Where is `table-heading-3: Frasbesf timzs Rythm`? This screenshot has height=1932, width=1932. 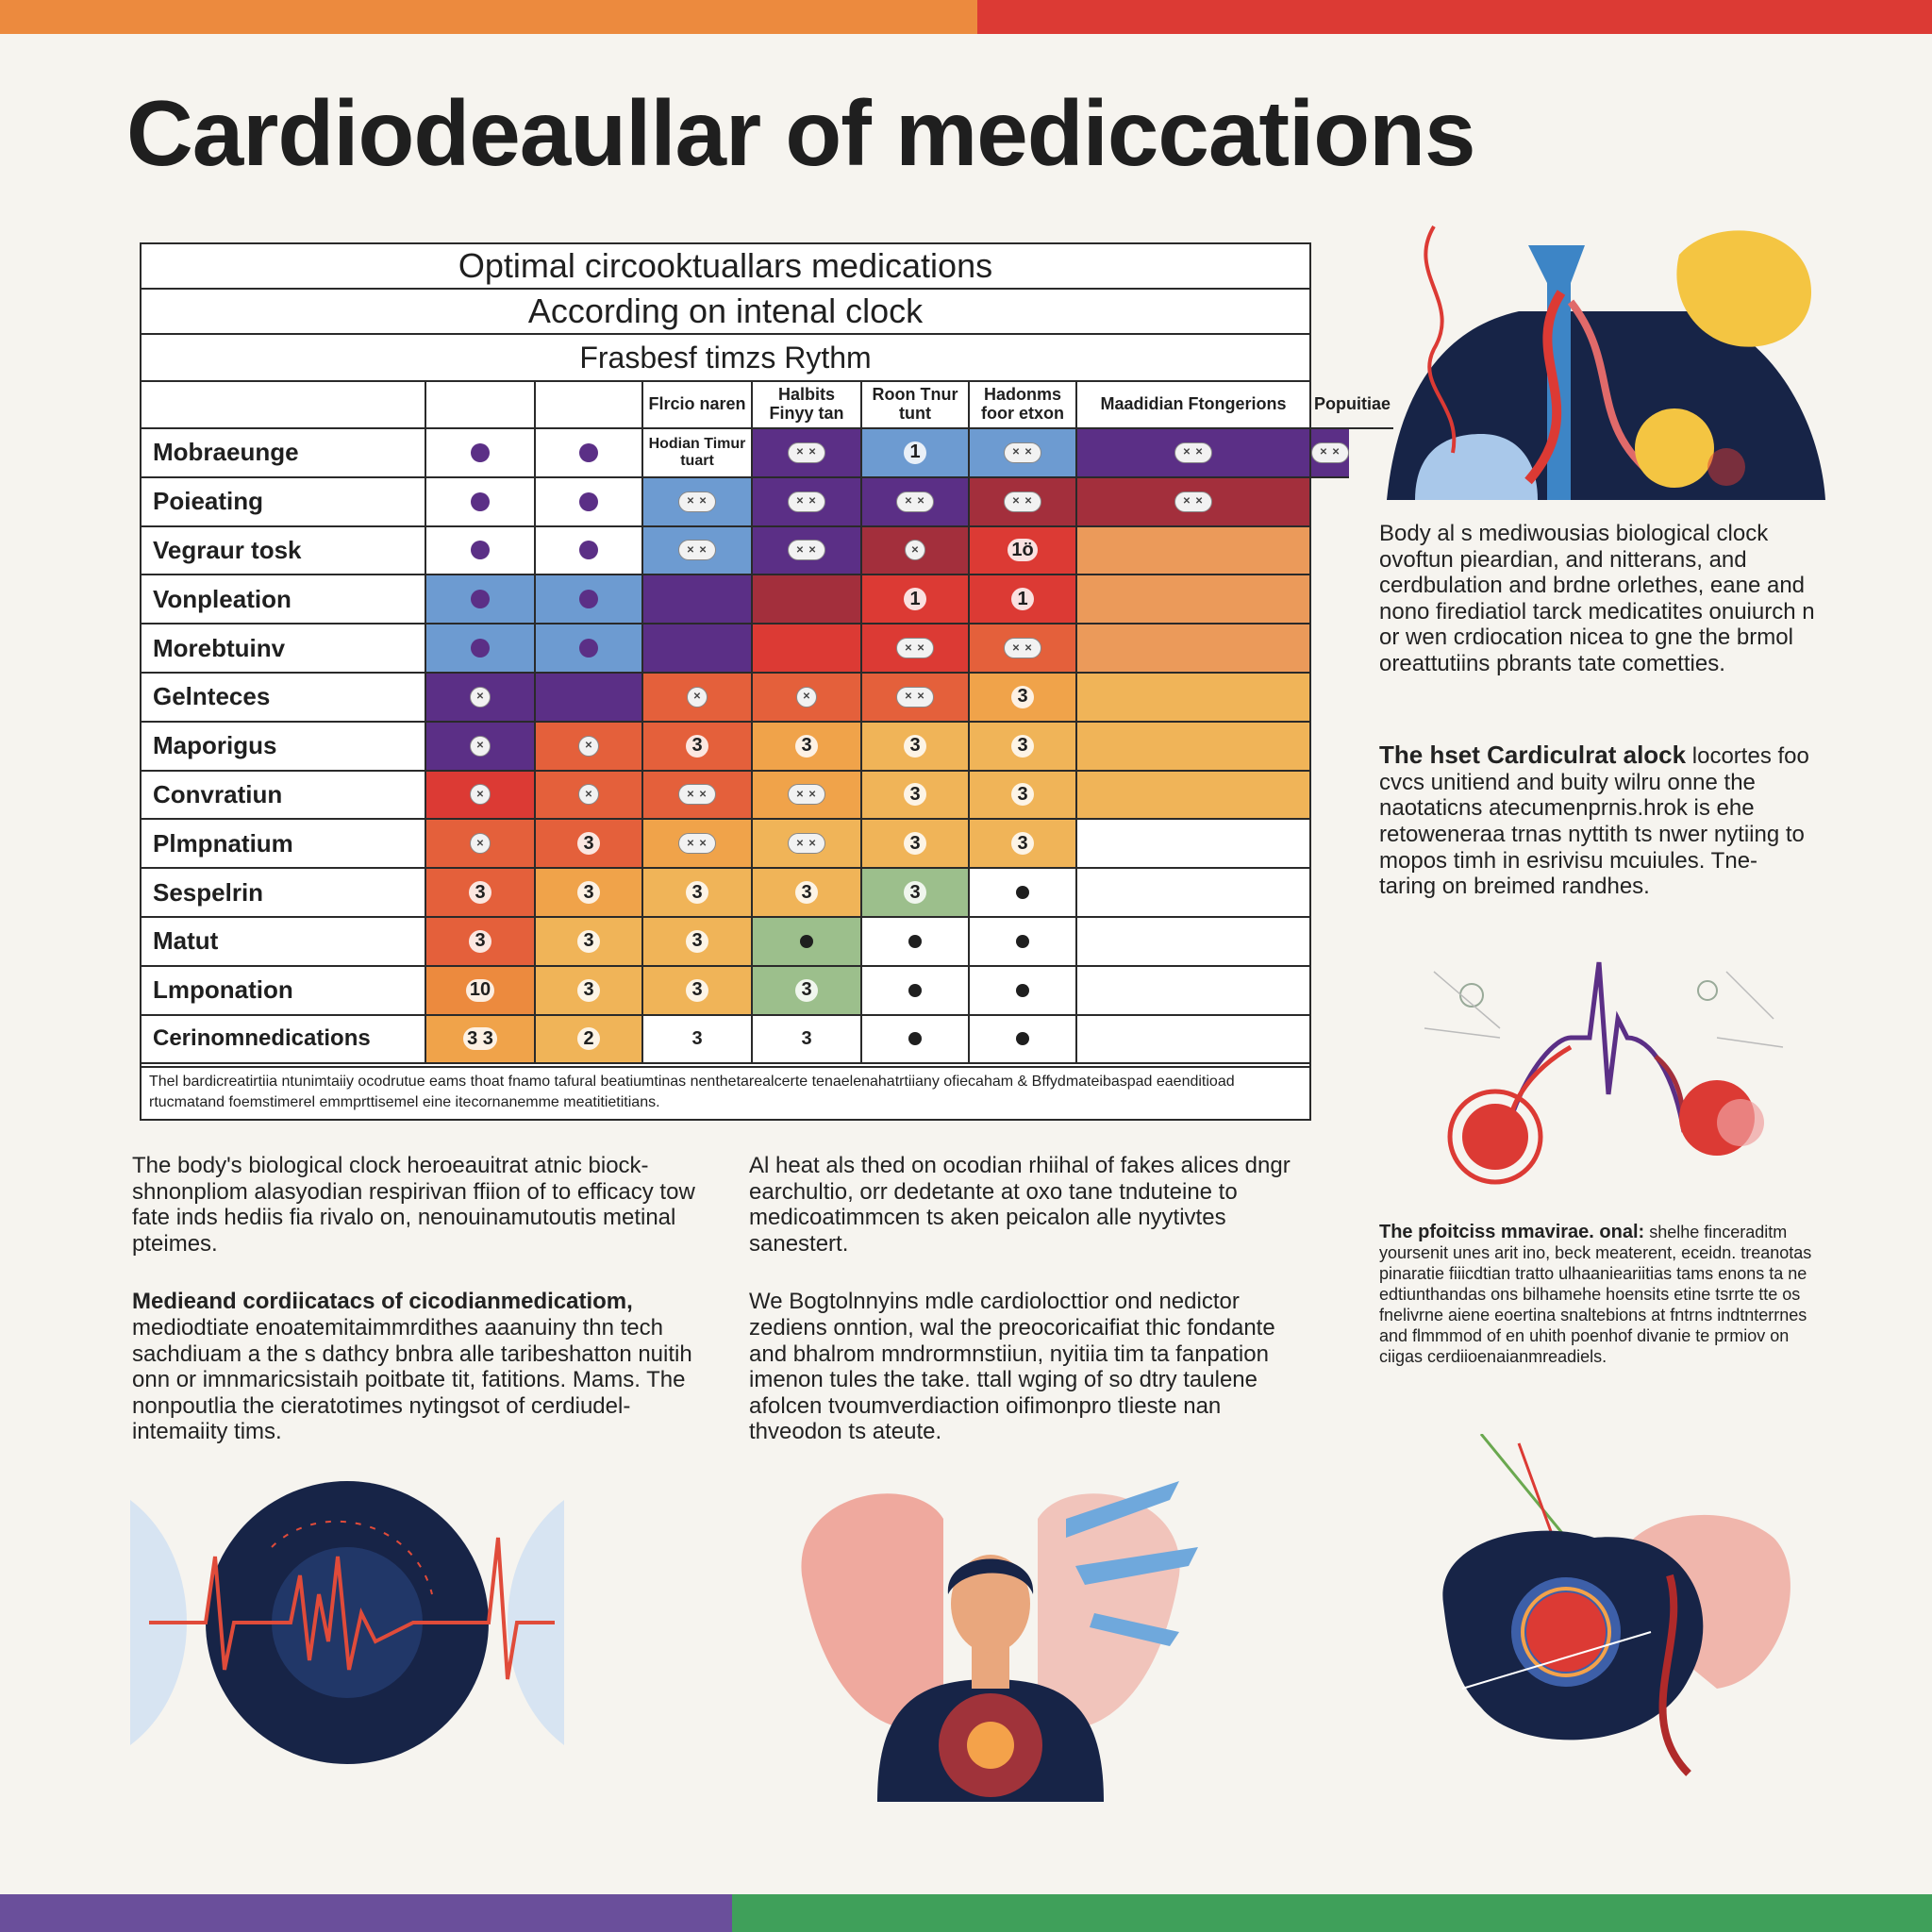
table-heading-3: Frasbesf timzs Rythm is located at coordinates (725, 358).